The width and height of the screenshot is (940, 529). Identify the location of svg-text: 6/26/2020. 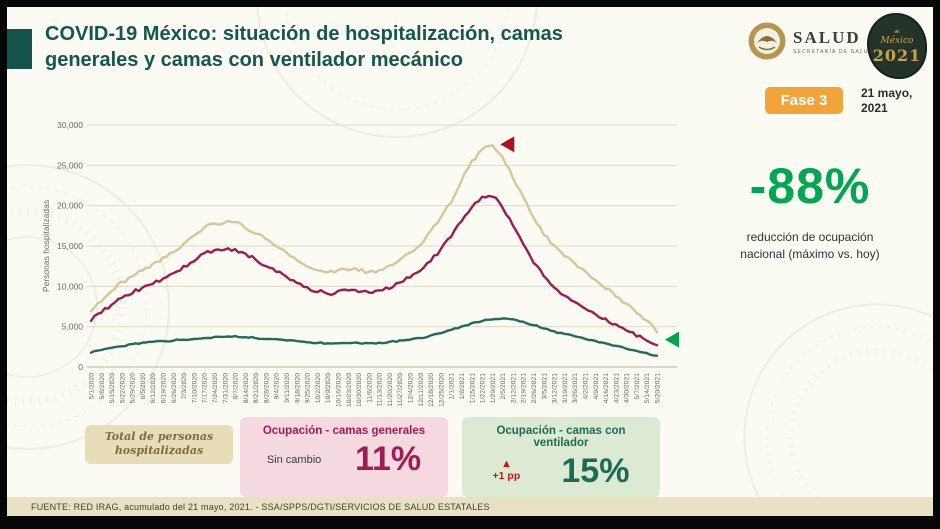
(174, 388).